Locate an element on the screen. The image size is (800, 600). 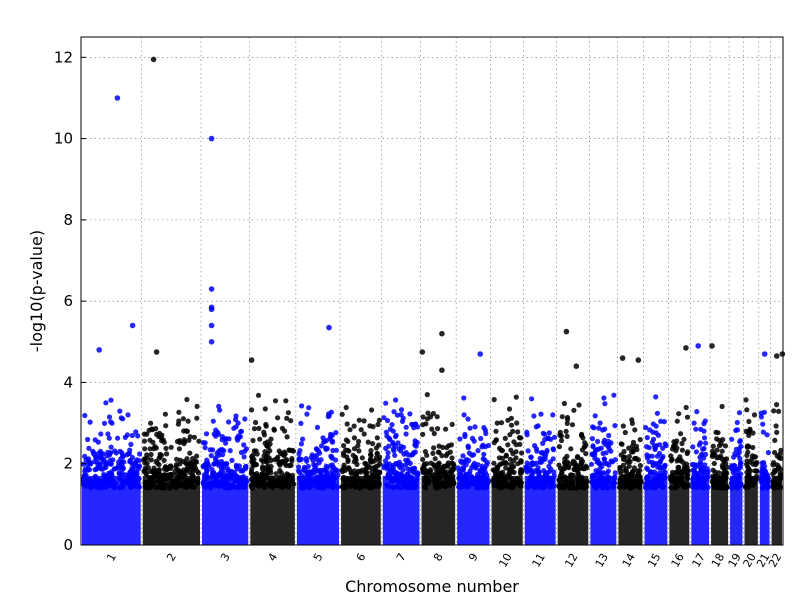
y-tick-label: 2 is located at coordinates (68, 464).